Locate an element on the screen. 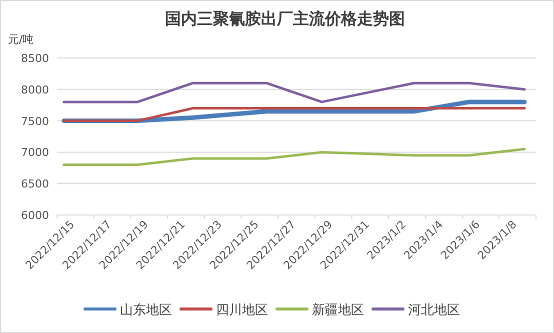 The image size is (554, 333). line-series is located at coordinates (294, 157).